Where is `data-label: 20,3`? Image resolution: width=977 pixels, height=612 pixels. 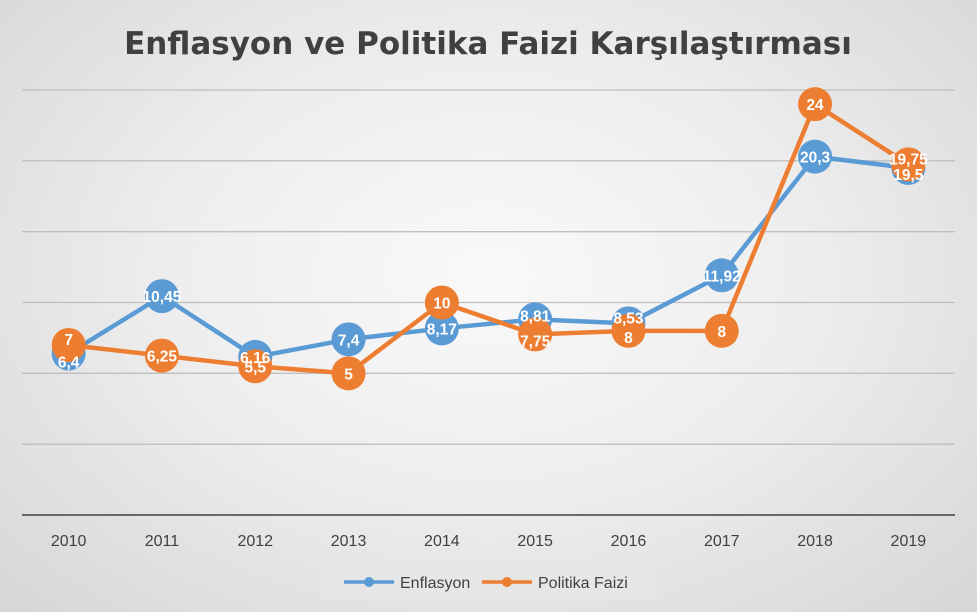
data-label: 20,3 is located at coordinates (815, 158).